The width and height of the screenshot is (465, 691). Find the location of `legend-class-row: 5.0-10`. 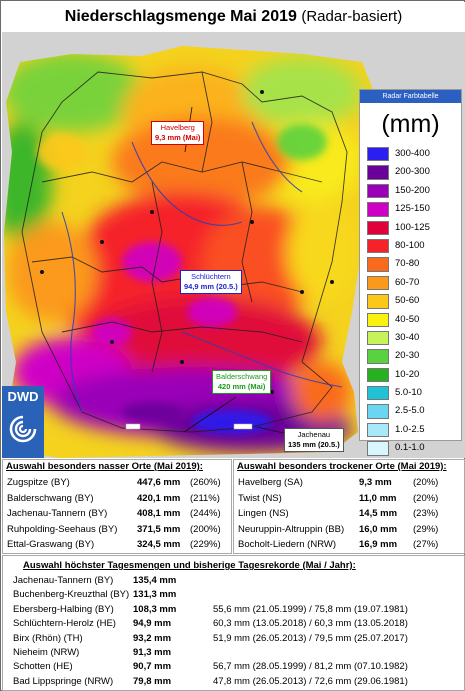

legend-class-row: 5.0-10 is located at coordinates (410, 393).